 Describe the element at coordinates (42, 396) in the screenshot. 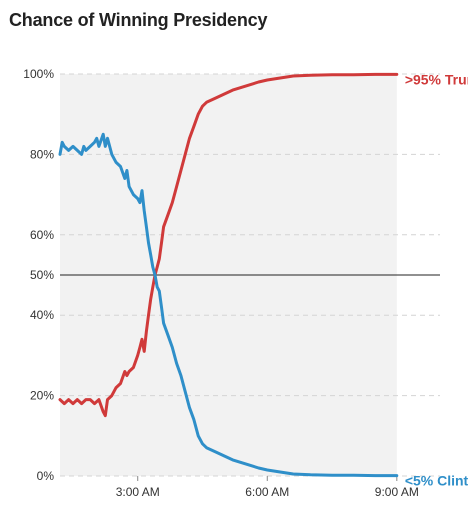

I see `y-tick-label: 20%` at that location.